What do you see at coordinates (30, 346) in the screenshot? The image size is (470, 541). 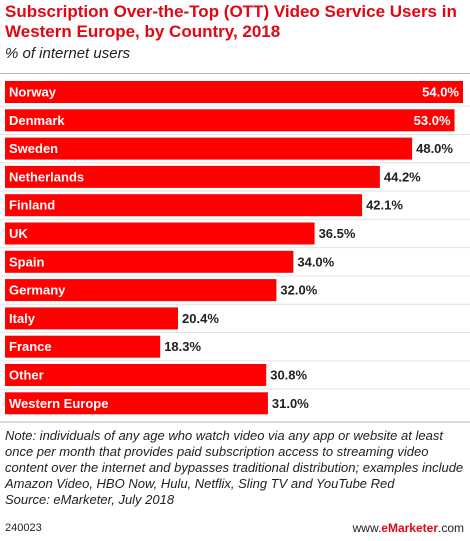 I see `category-label: France` at bounding box center [30, 346].